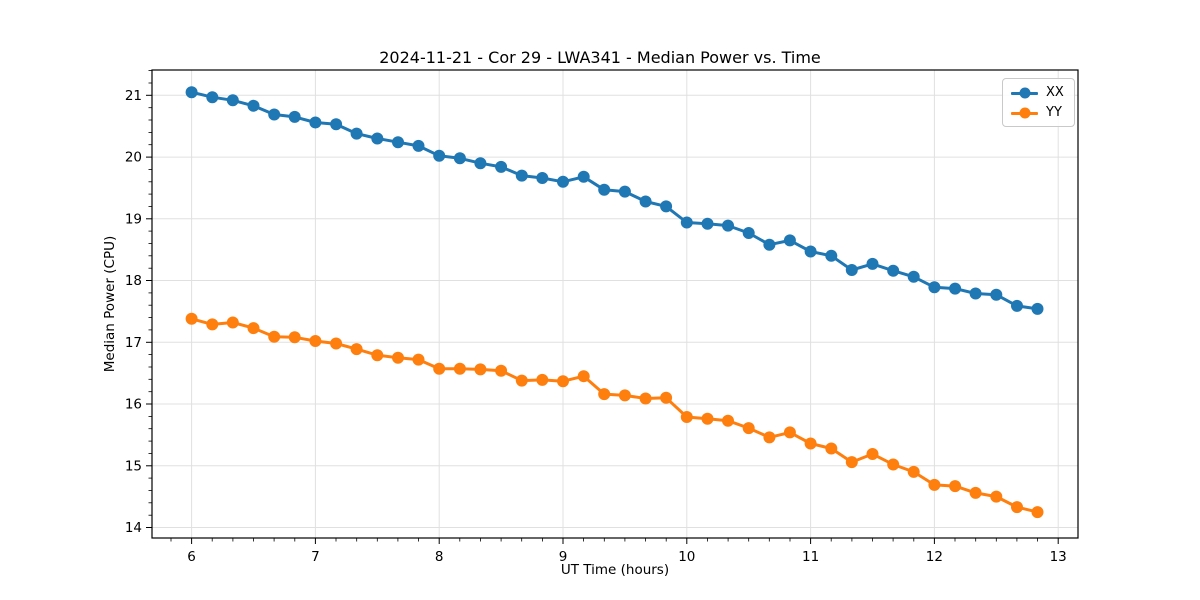 The image size is (1200, 600). Describe the element at coordinates (1058, 557) in the screenshot. I see `x-tick-label: 13` at that location.